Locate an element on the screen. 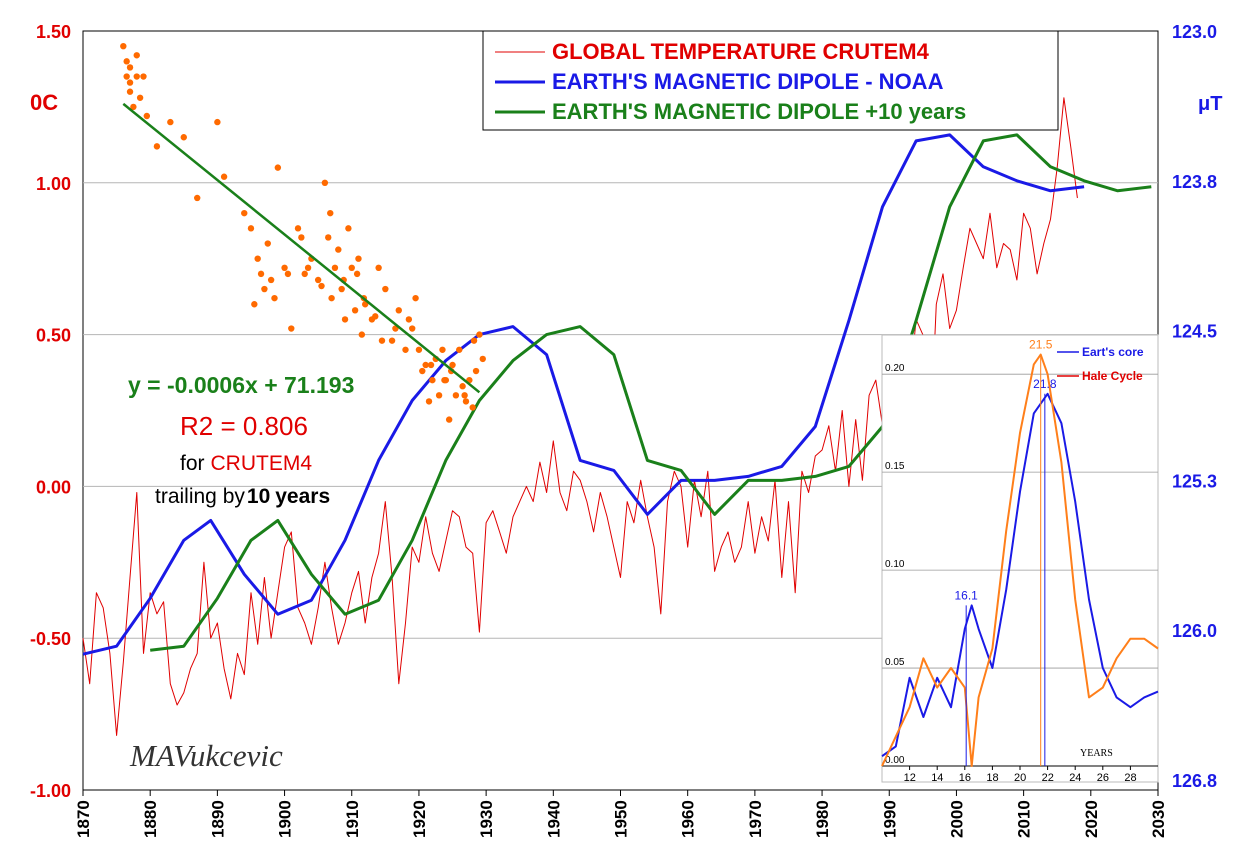 This screenshot has height=868, width=1250. x-tick-label: 1920 is located at coordinates (419, 819).